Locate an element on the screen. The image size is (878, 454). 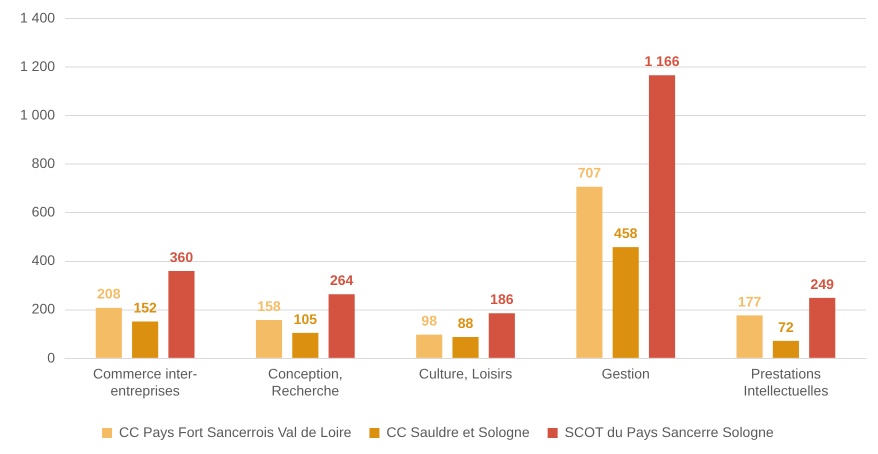
y-tick-label: 0 is located at coordinates (51, 357).